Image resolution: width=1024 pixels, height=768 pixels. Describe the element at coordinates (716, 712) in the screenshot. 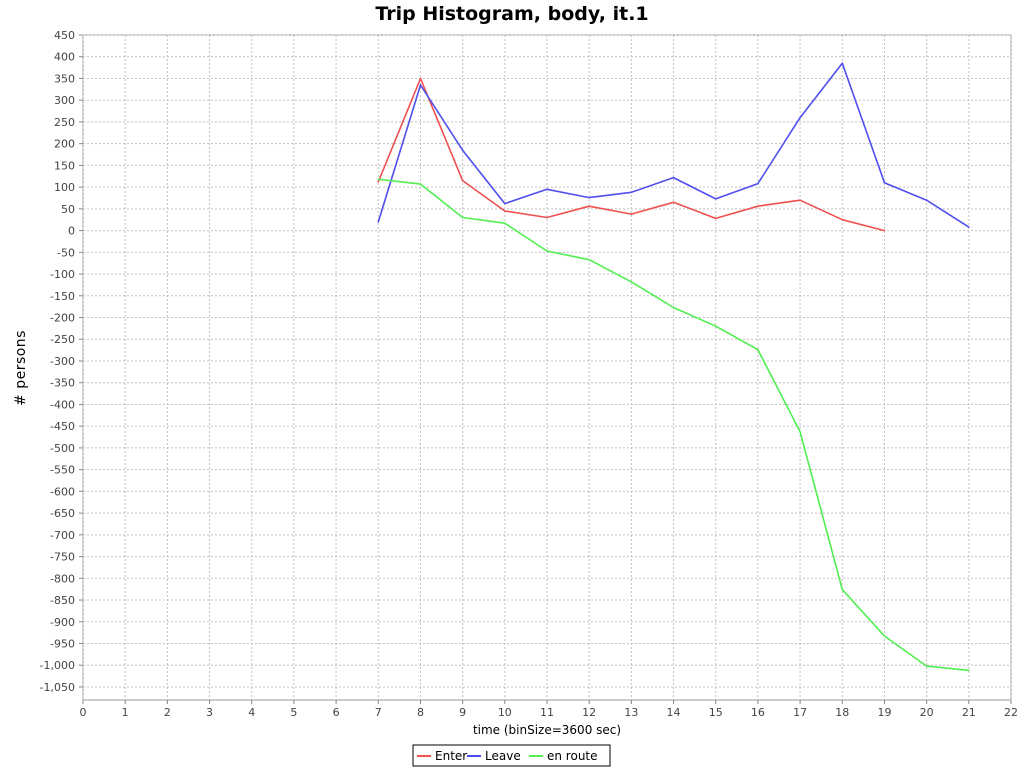

I see `x-tick-label: 15` at that location.